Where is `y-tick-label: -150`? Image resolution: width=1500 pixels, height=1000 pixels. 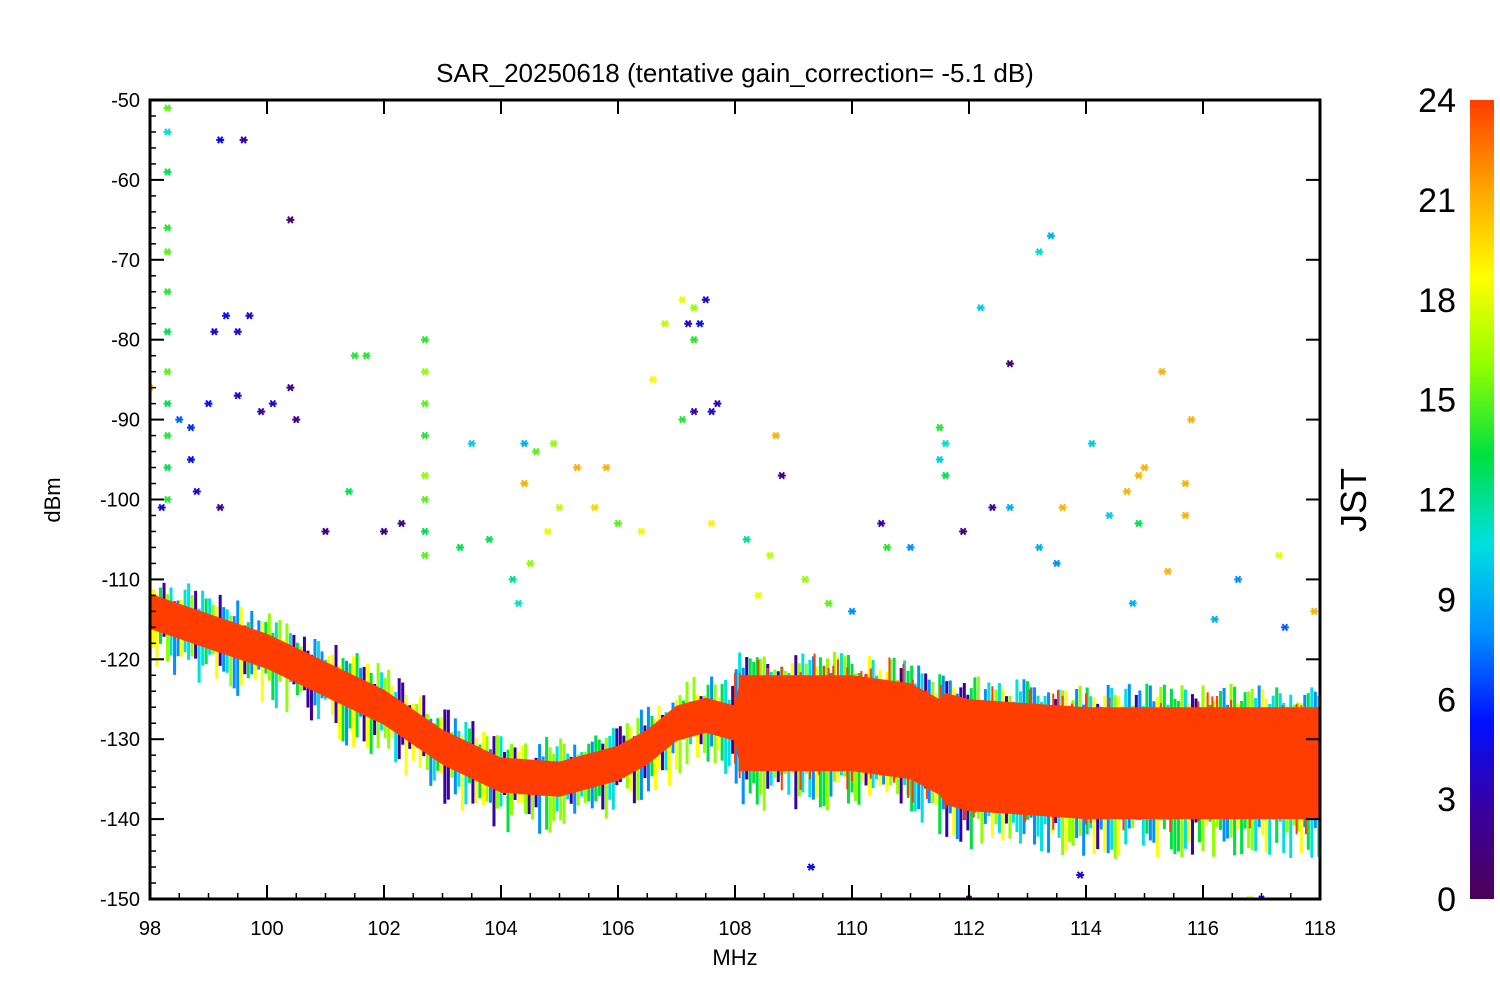
y-tick-label: -150 is located at coordinates (120, 900).